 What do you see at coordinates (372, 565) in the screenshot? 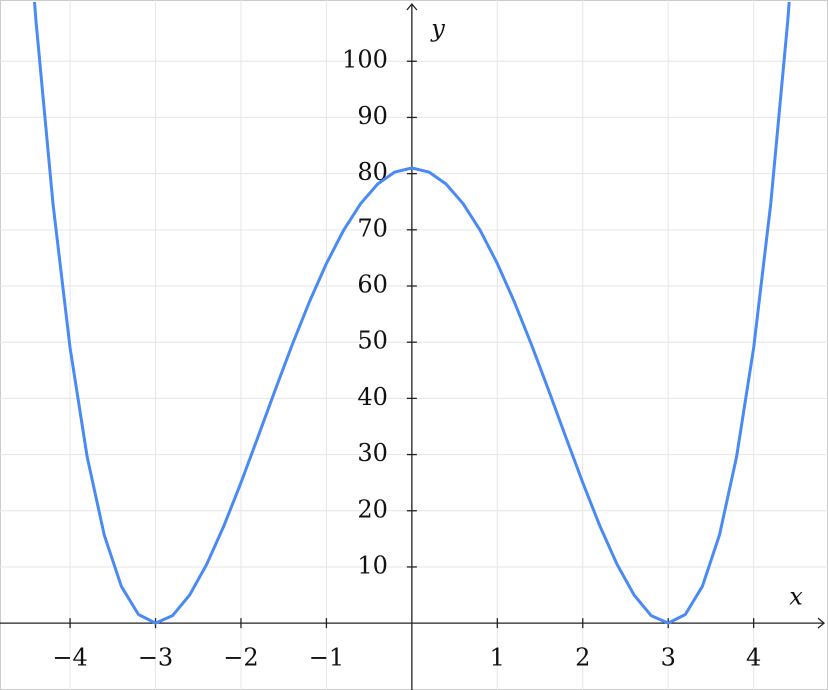
I see `y-tick-label: 10` at bounding box center [372, 565].